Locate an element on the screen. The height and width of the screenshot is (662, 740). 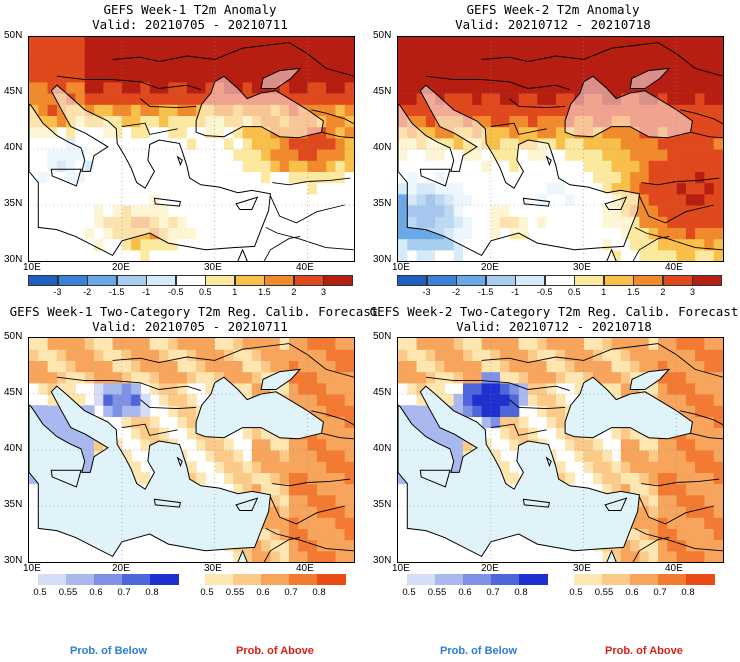
prob-above-legend-text: Prob. of Above is located at coordinates (275, 651).